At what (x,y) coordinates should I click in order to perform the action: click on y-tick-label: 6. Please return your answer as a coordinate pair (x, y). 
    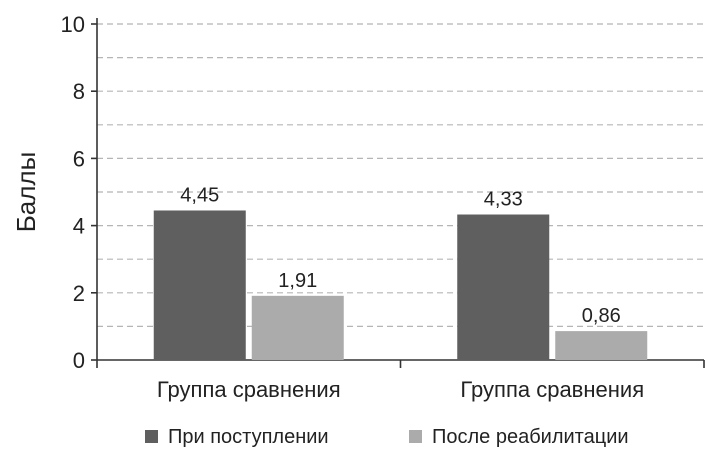
    Looking at the image, I should click on (79, 158).